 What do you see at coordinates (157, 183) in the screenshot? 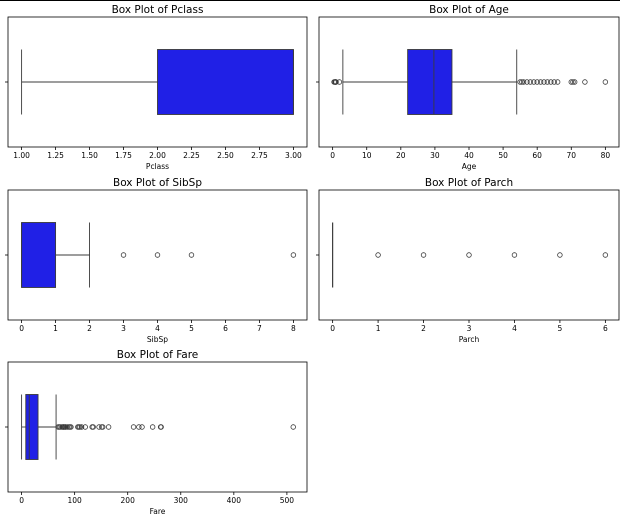
I see `chart-title: Box Plot of SibSp` at bounding box center [157, 183].